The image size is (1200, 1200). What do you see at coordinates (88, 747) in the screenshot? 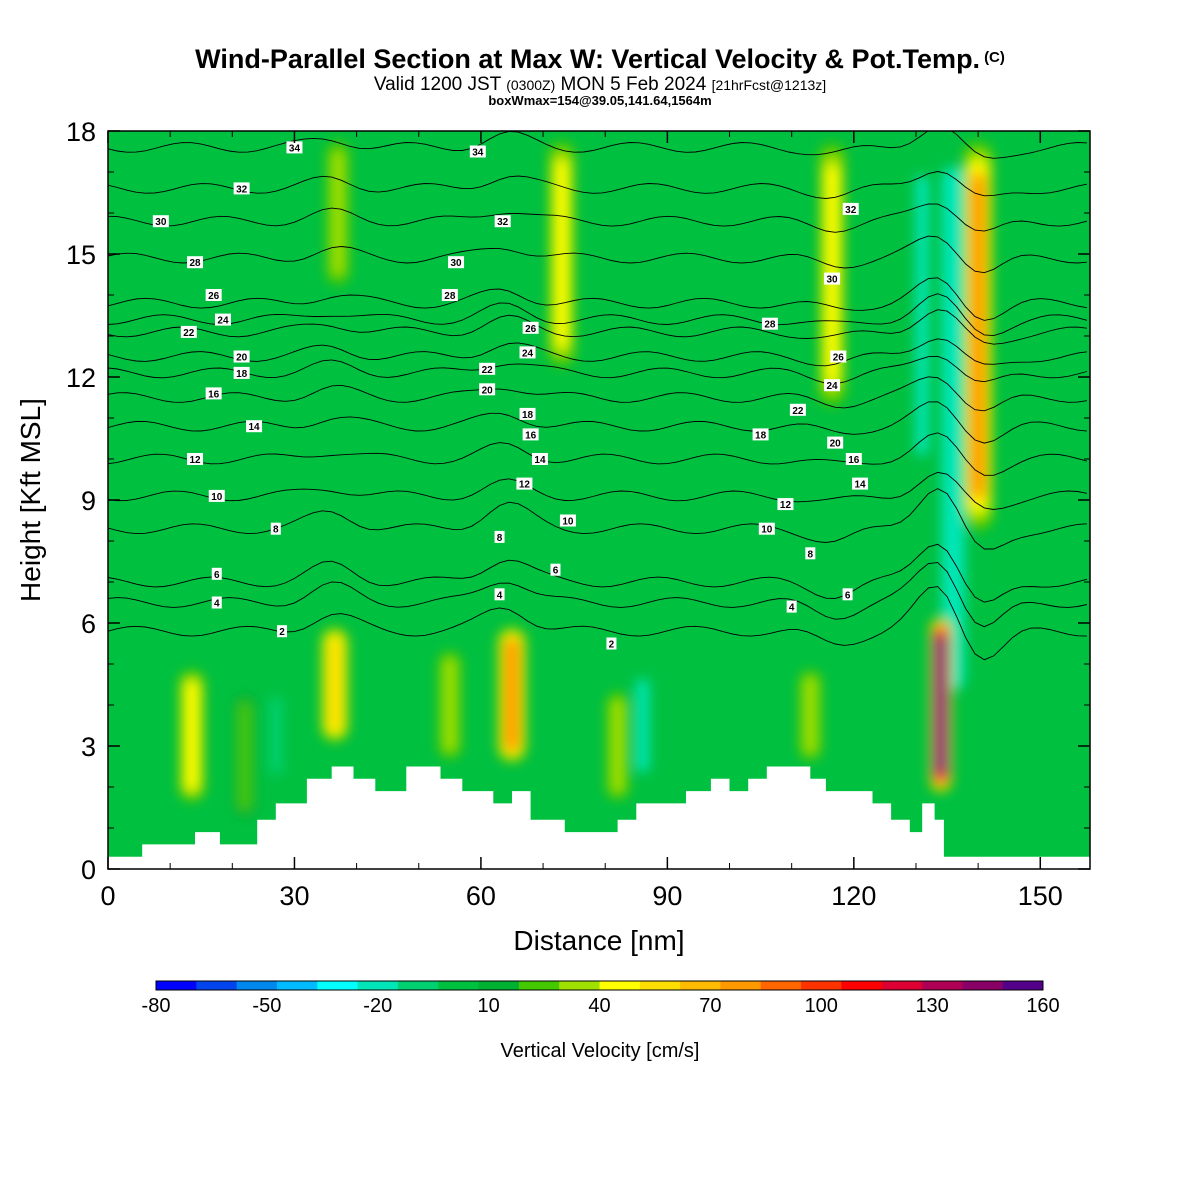
I see `y-tick-label: 3` at bounding box center [88, 747].